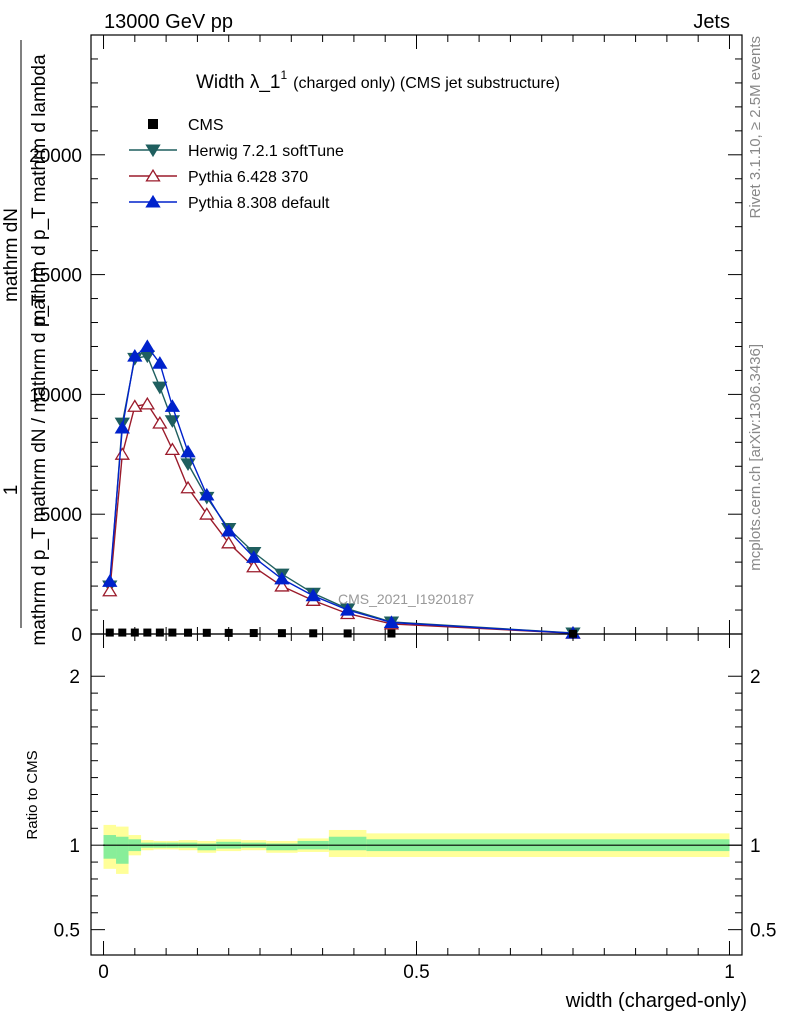 The width and height of the screenshot is (786, 1024). Describe the element at coordinates (55, 276) in the screenshot. I see `main-ytick-label: 15000` at that location.